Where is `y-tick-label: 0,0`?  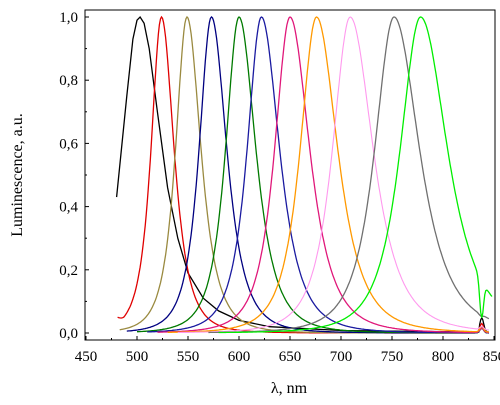 y-tick-label: 0,0 is located at coordinates (68, 334).